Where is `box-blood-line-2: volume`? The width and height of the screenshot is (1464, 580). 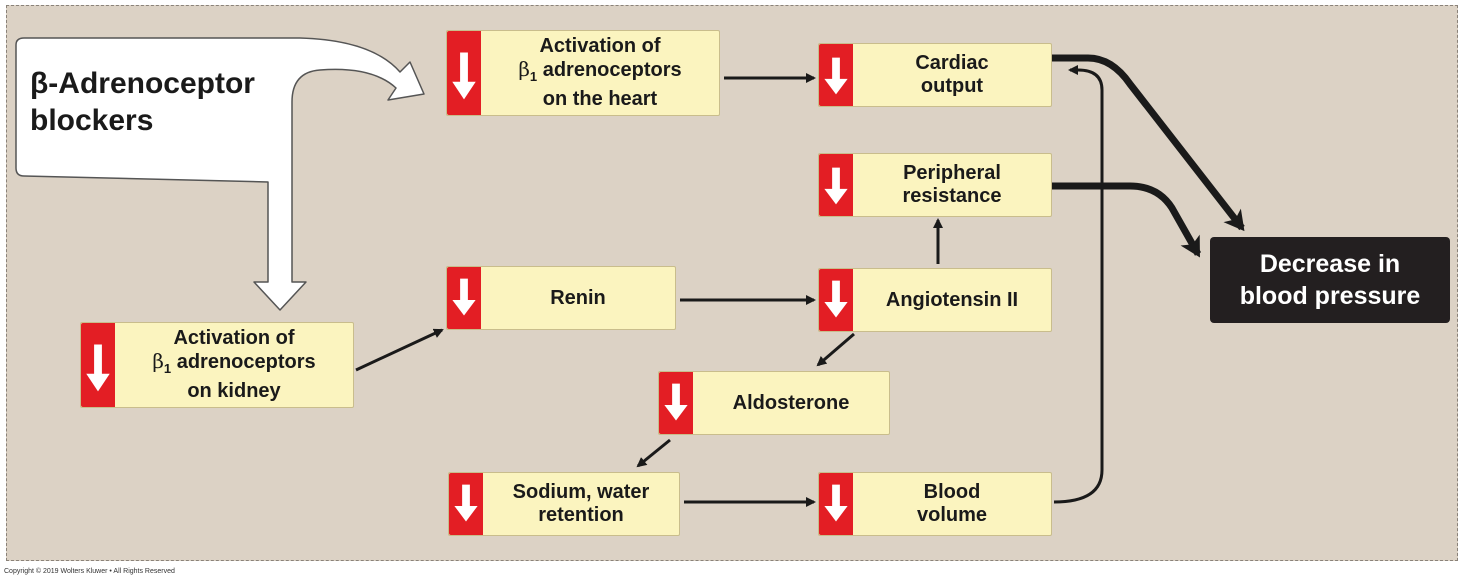 box-blood-line-2: volume is located at coordinates (952, 515).